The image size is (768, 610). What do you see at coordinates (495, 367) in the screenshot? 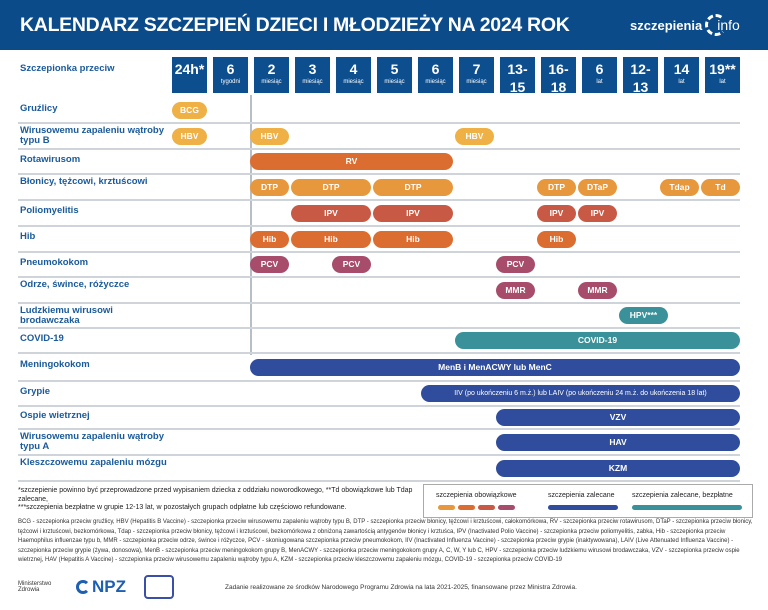
I see `vaccine-pill: MenB i MenACWY lub MenC` at bounding box center [495, 367].